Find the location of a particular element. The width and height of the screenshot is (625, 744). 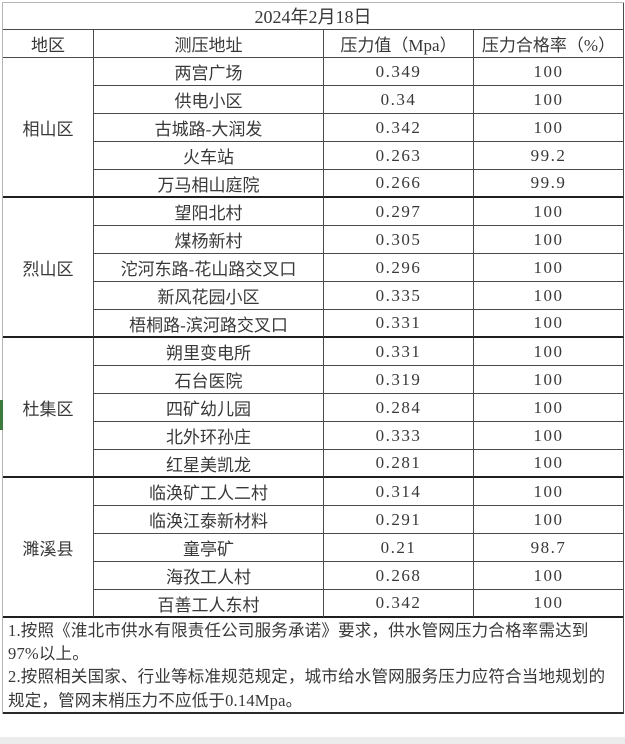

table-row: 临涣江泰新材料 0.291 100 is located at coordinates (313, 520).